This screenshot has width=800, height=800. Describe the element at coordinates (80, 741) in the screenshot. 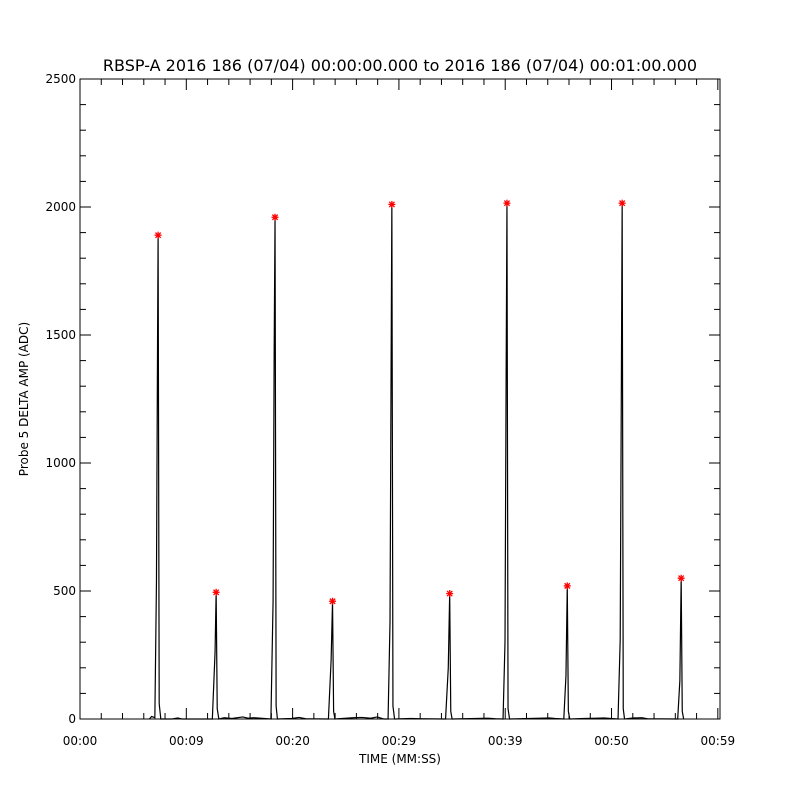

I see `x-tick-label: 00:00` at that location.